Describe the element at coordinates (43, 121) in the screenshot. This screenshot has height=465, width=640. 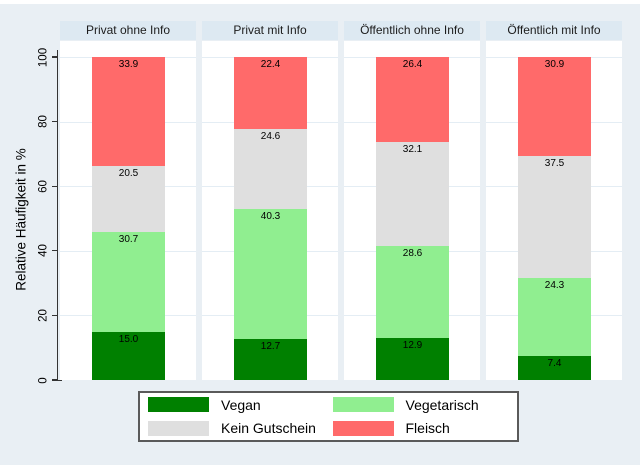
I see `y-tick-label: 80` at that location.